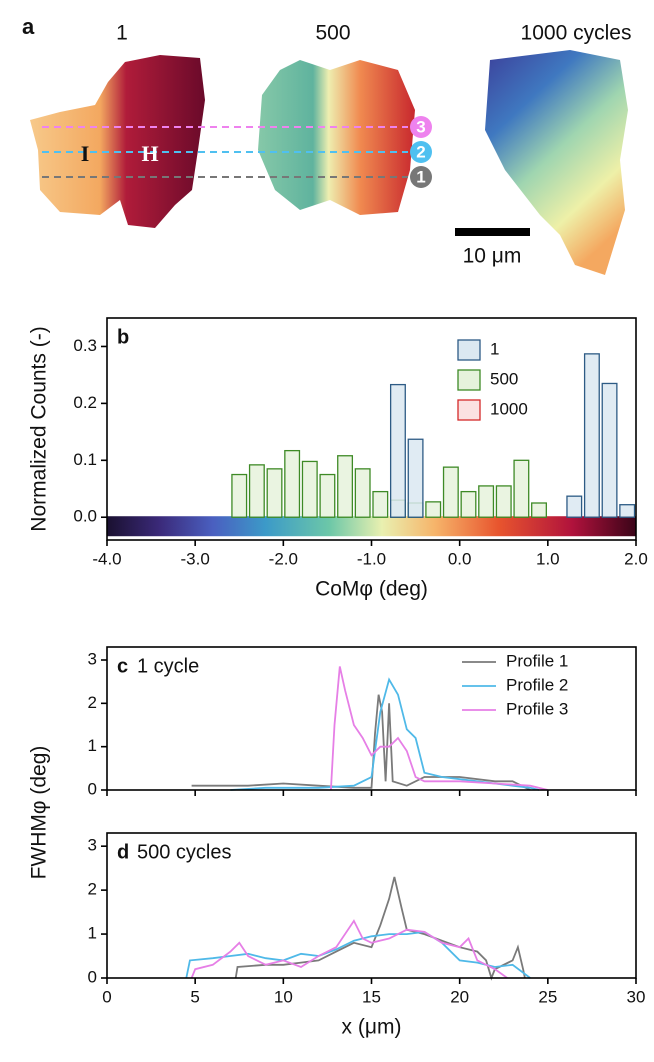 The height and width of the screenshot is (1062, 654). What do you see at coordinates (39, 428) in the screenshot?
I see `y-axis-label: Normalized Counts (-)` at bounding box center [39, 428].